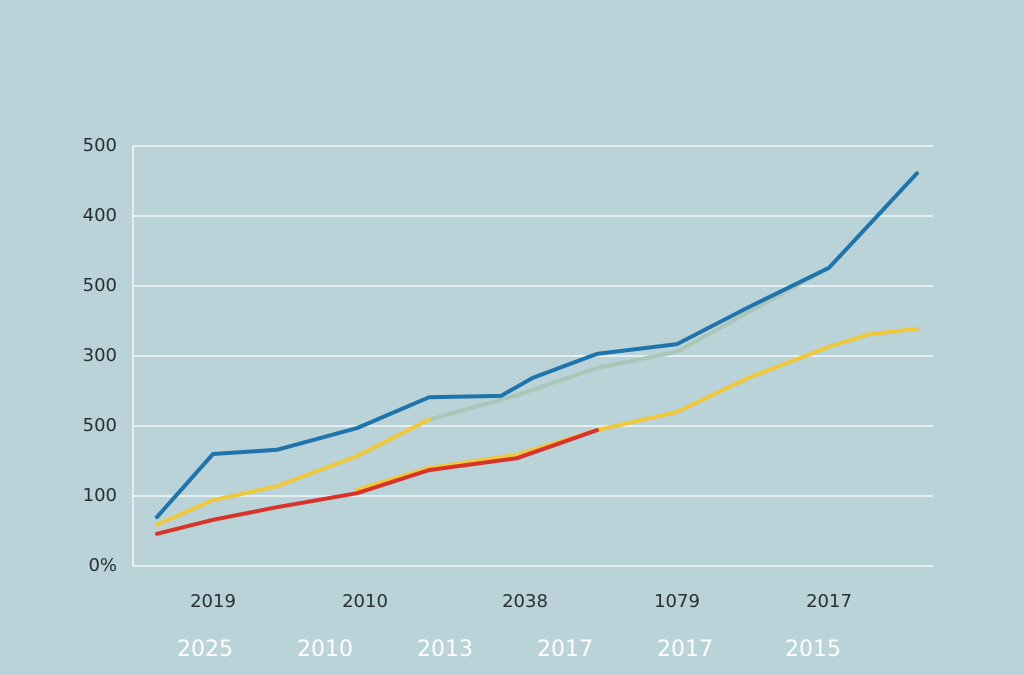 This screenshot has height=675, width=1024. Describe the element at coordinates (100, 355) in the screenshot. I see `y-tick-label: 300` at that location.